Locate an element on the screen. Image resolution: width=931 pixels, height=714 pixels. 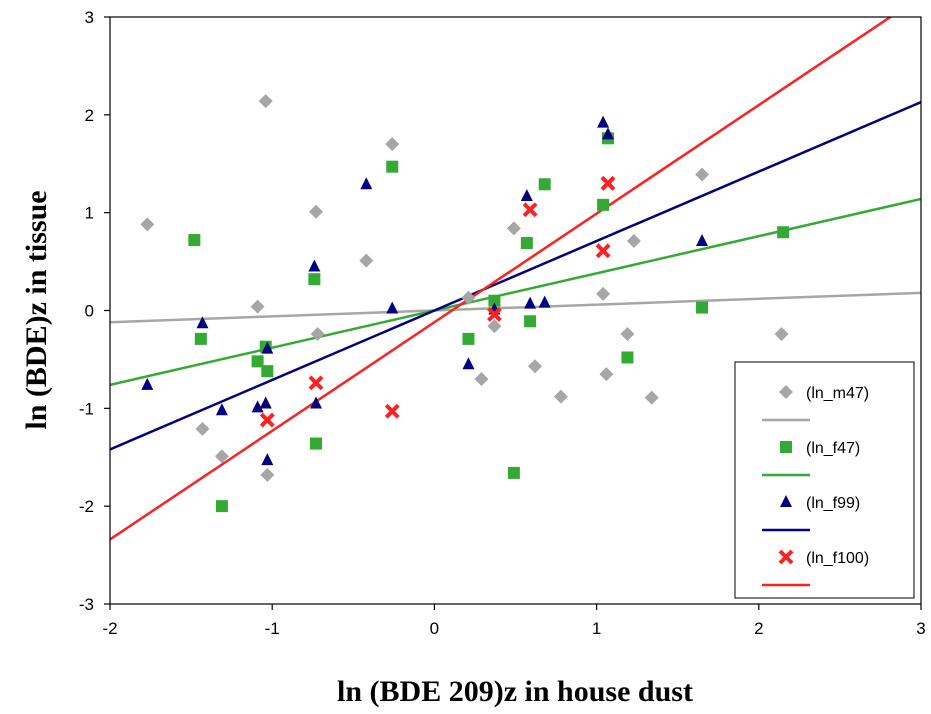
legend-entry-0: (ln_m47) is located at coordinates (815, 403).